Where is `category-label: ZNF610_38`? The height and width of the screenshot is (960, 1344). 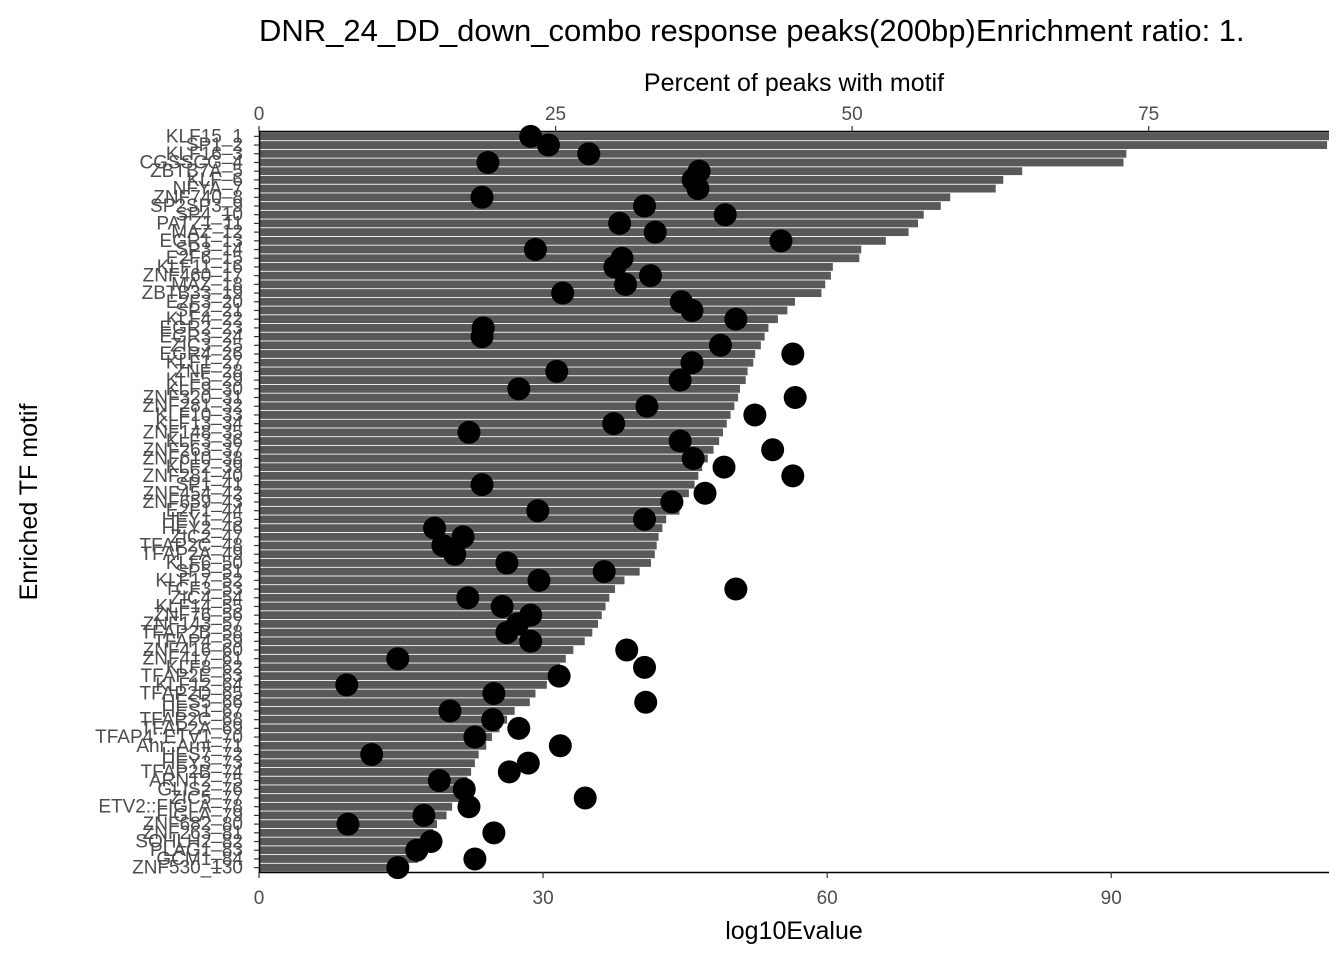
category-label: ZNF610_38 is located at coordinates (193, 458).